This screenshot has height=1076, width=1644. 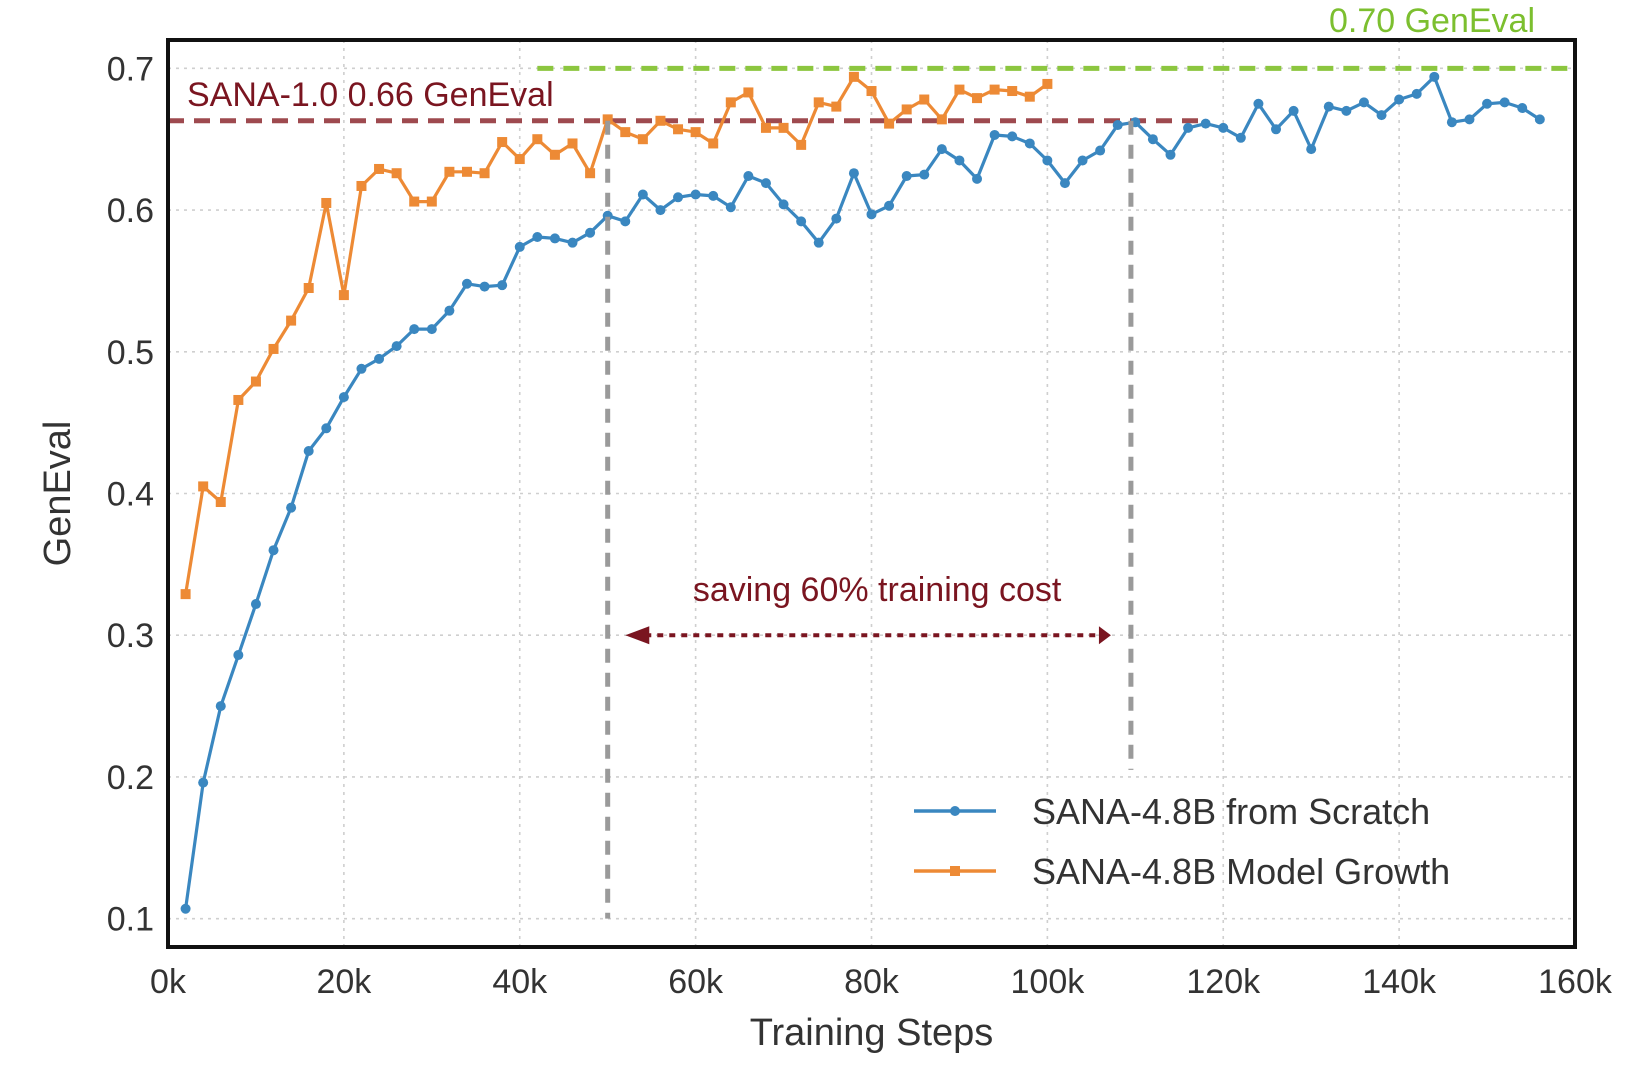 I want to click on x-tick-label: 40k, so click(x=520, y=982).